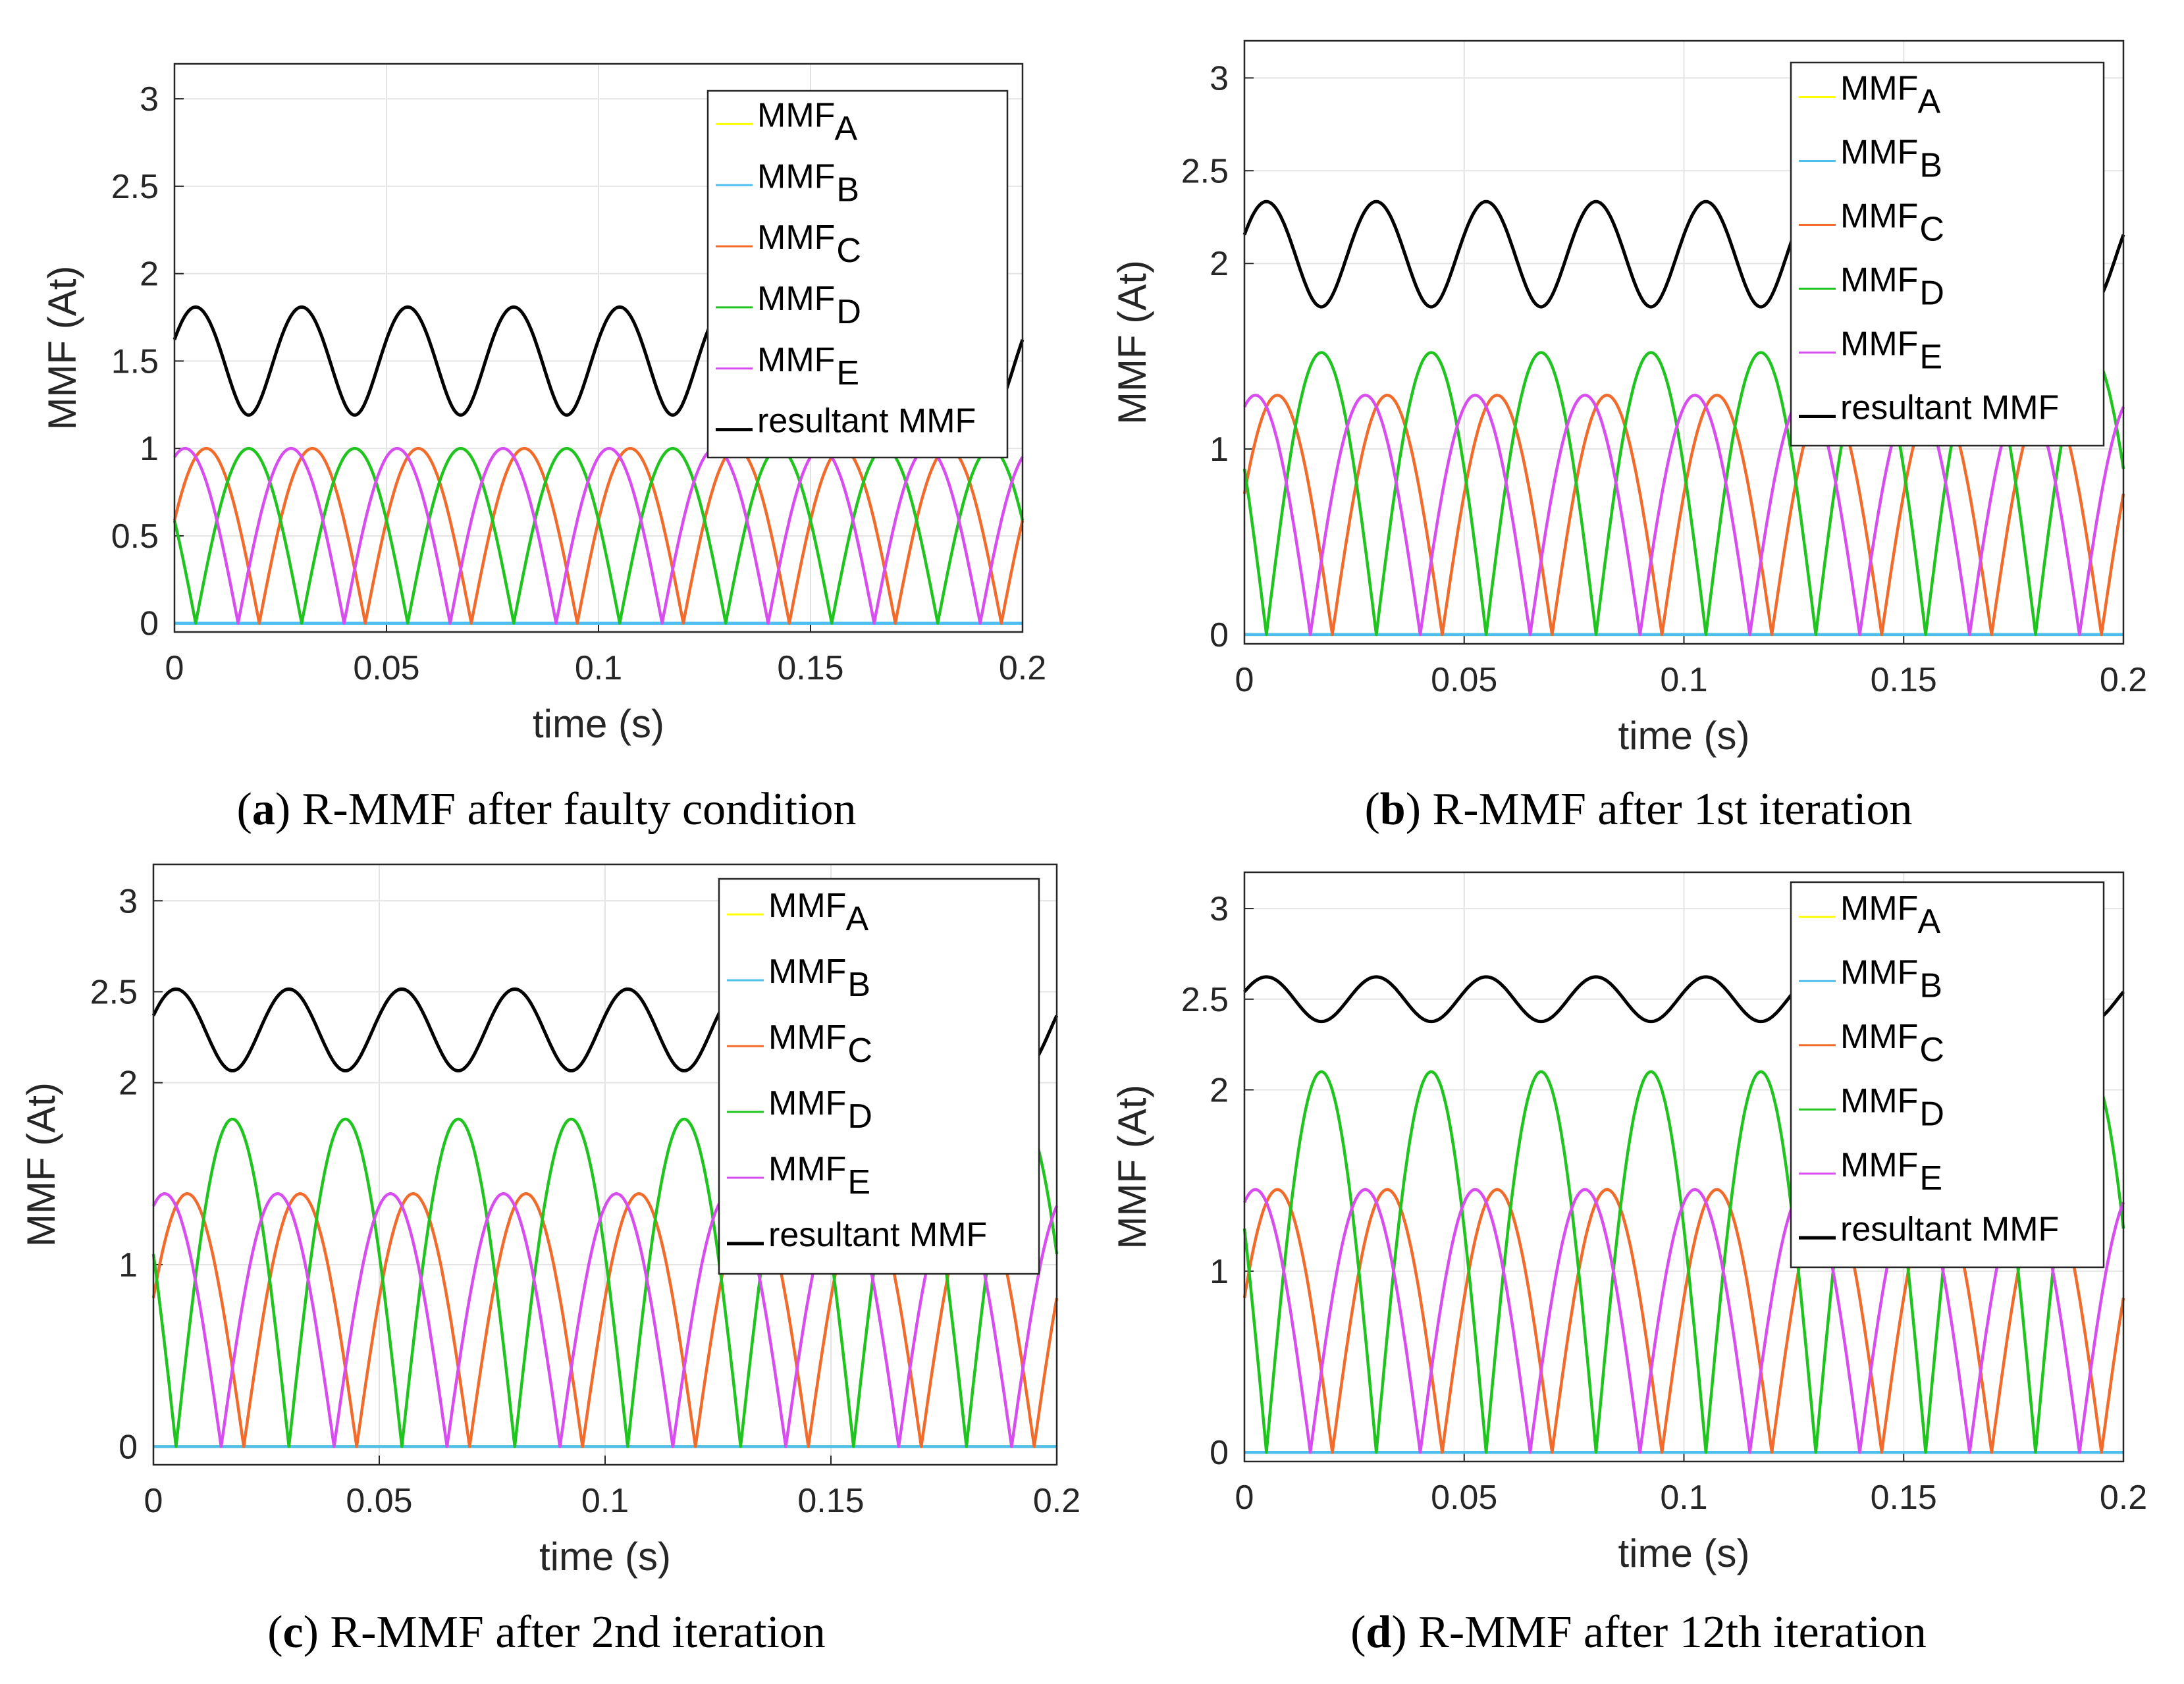  Describe the element at coordinates (1948, 254) in the screenshot. I see `panel-b-legend-box` at that location.